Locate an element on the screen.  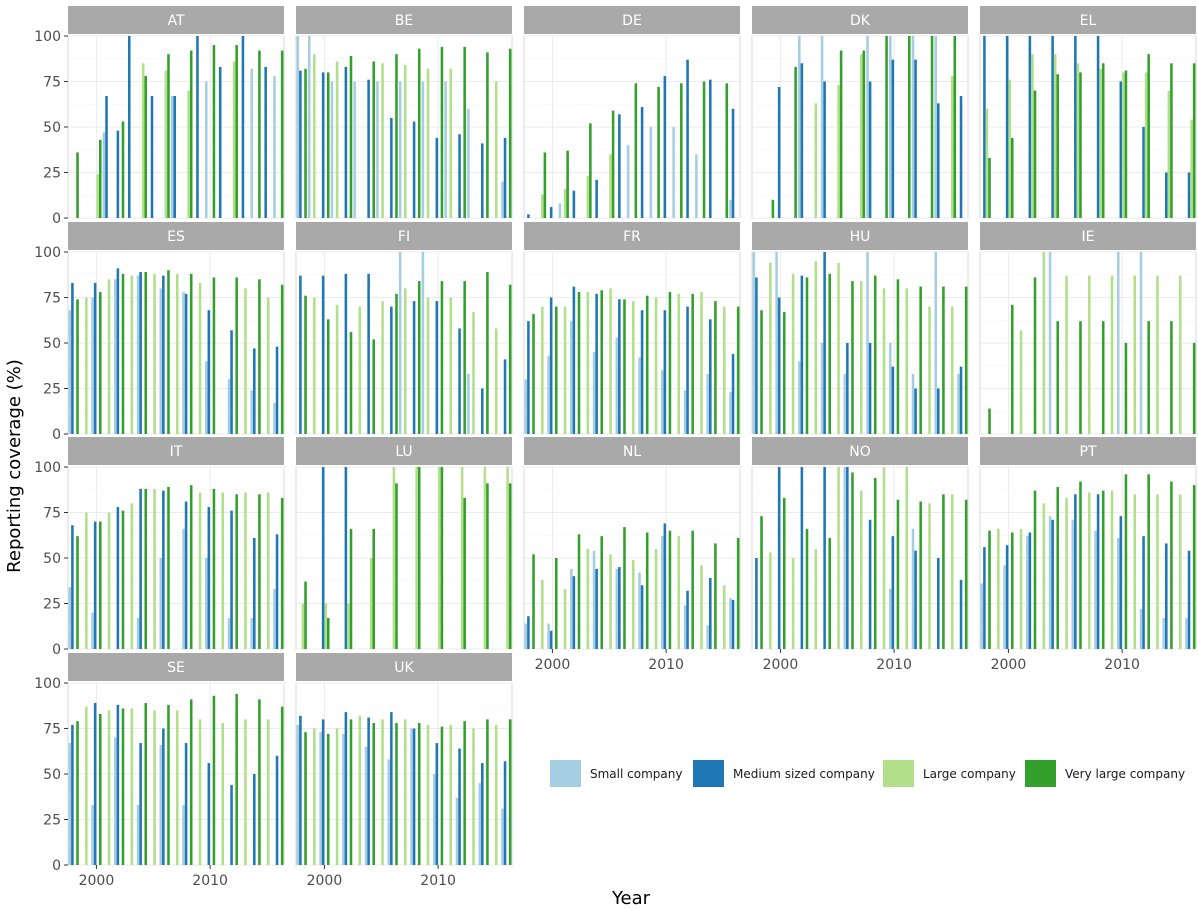
bar-es-2010-s4 is located at coordinates (214, 355).